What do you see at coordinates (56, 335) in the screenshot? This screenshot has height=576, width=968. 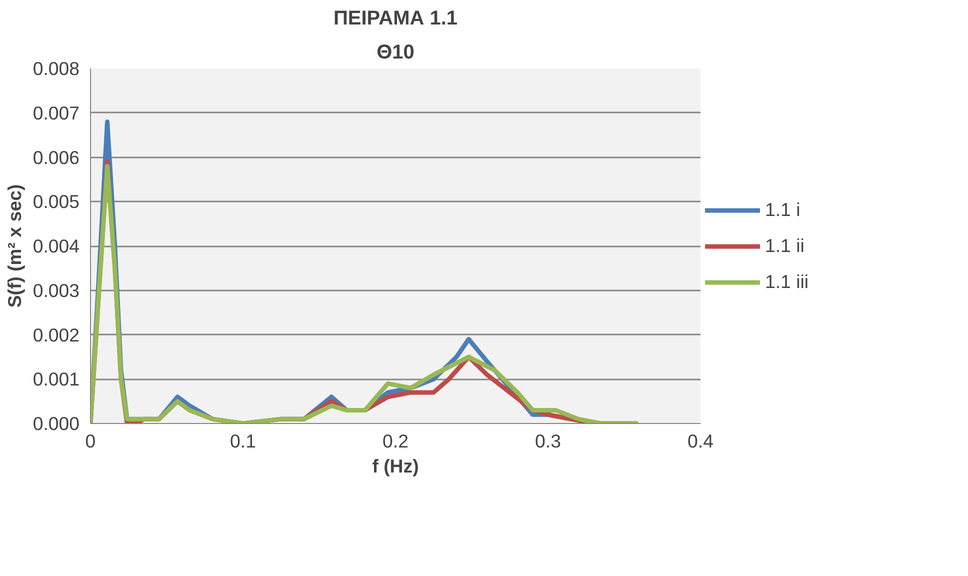 I see `y-tick-label: 0.002` at bounding box center [56, 335].